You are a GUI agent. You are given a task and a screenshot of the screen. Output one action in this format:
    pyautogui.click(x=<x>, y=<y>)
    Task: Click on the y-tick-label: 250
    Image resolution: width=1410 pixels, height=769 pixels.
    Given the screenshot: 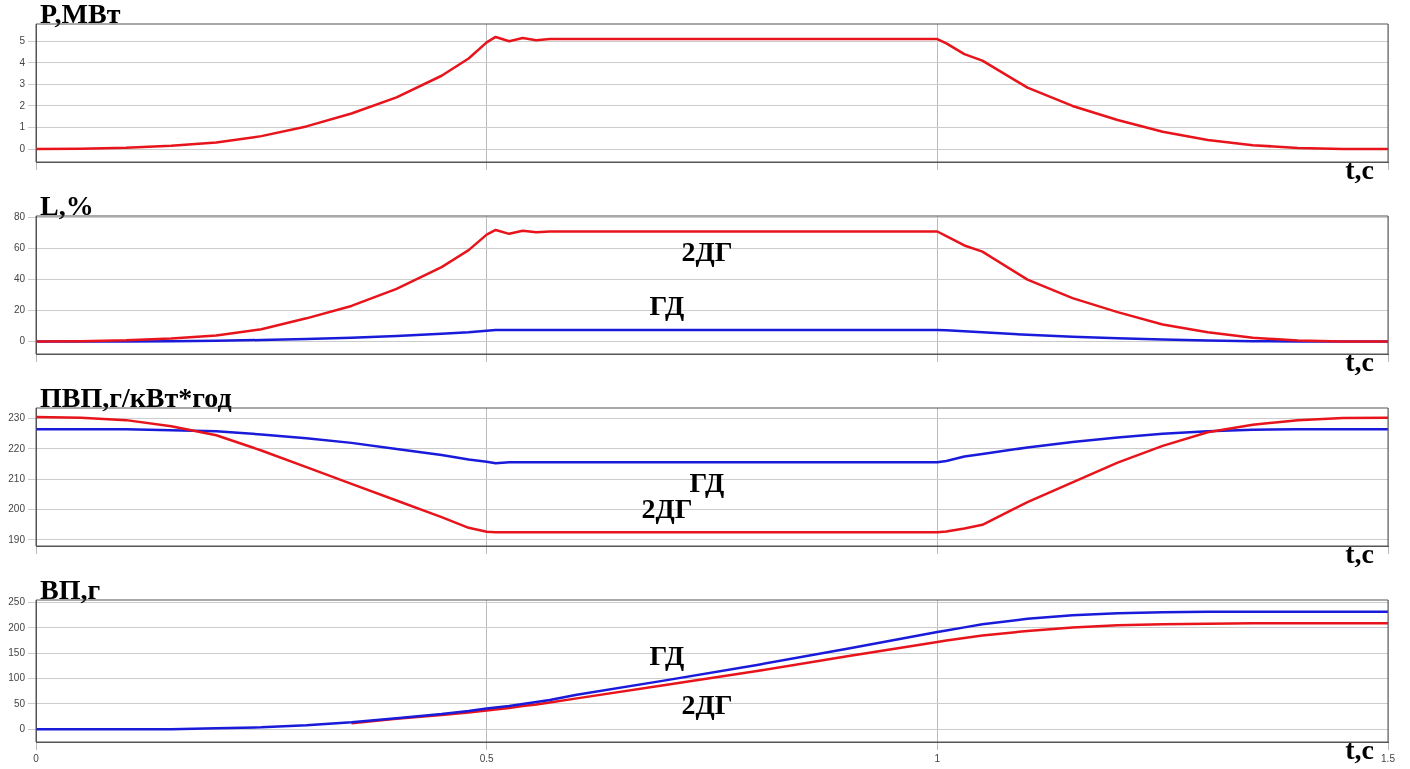 What is the action you would take?
    pyautogui.click(x=17, y=602)
    